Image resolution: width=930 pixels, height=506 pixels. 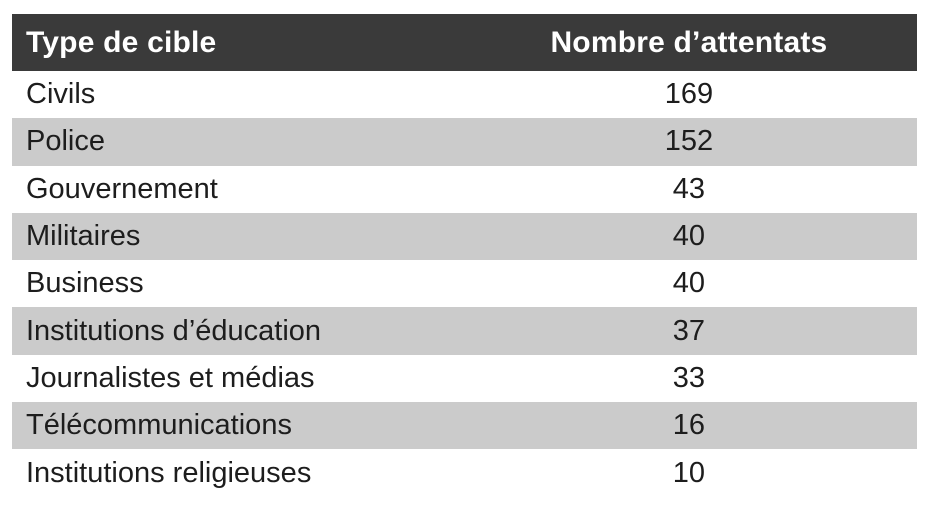 What do you see at coordinates (689, 330) in the screenshot?
I see `attack-count-cell: 37` at bounding box center [689, 330].